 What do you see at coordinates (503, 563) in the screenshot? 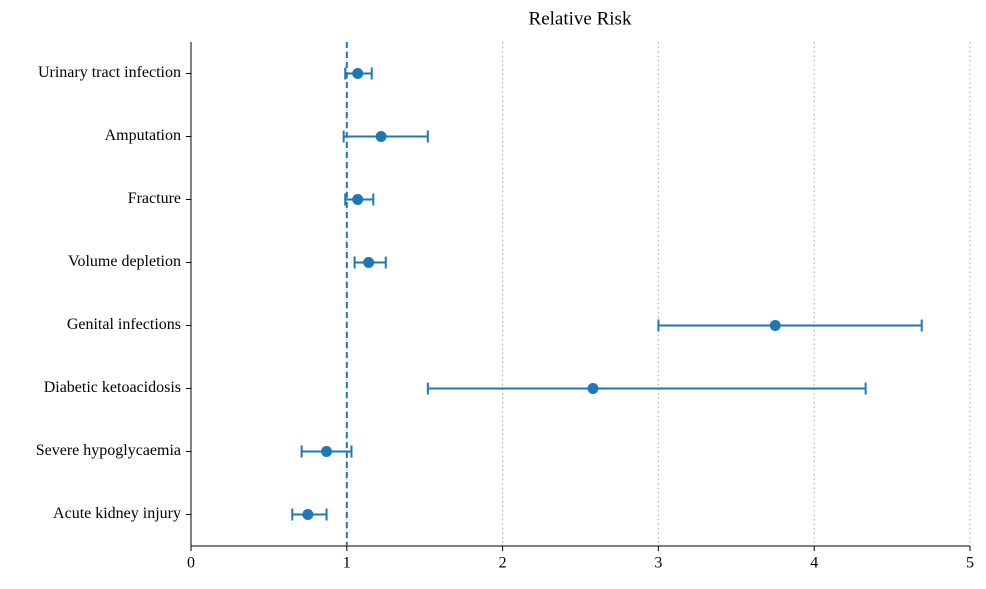
I see `x-tick-label: 2` at bounding box center [503, 563].